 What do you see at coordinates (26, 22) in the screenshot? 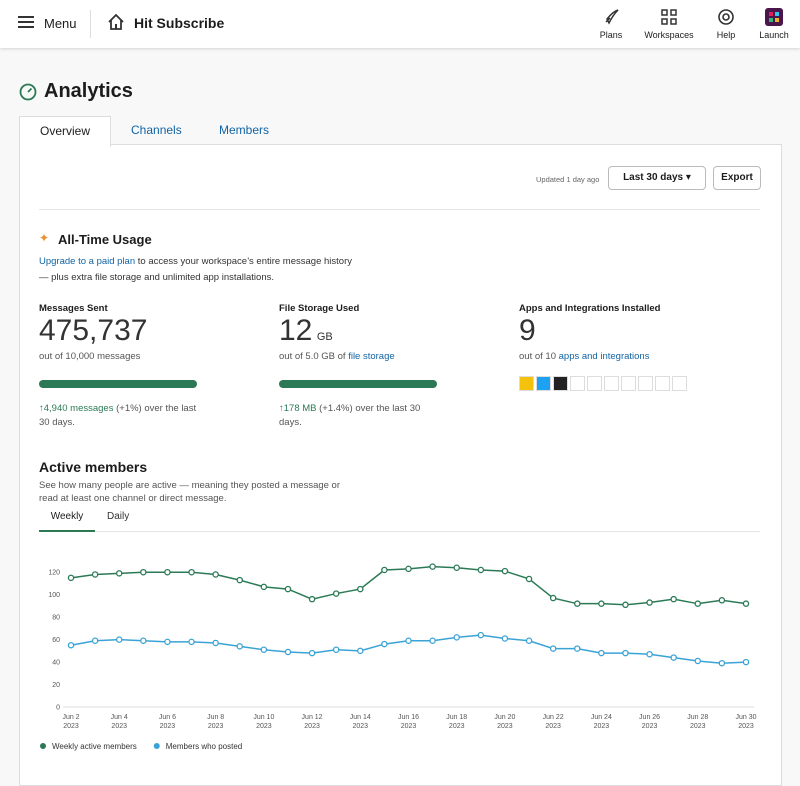
I see `menu-icon` at bounding box center [26, 22].